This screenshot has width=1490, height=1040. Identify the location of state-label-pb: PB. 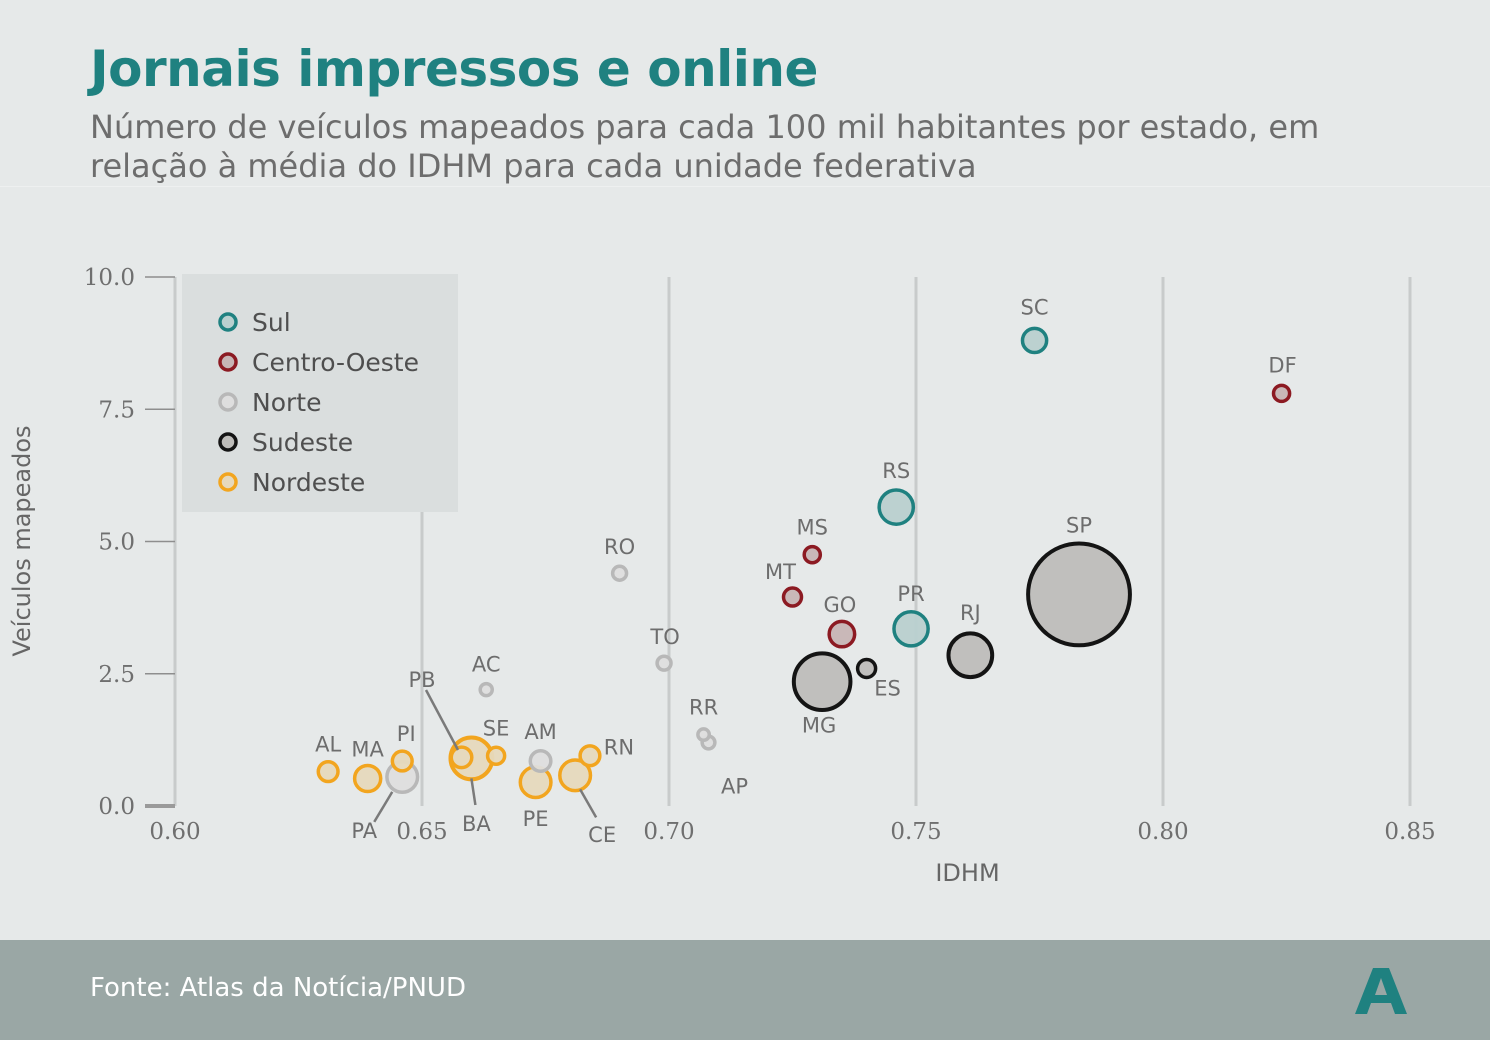
(421, 680).